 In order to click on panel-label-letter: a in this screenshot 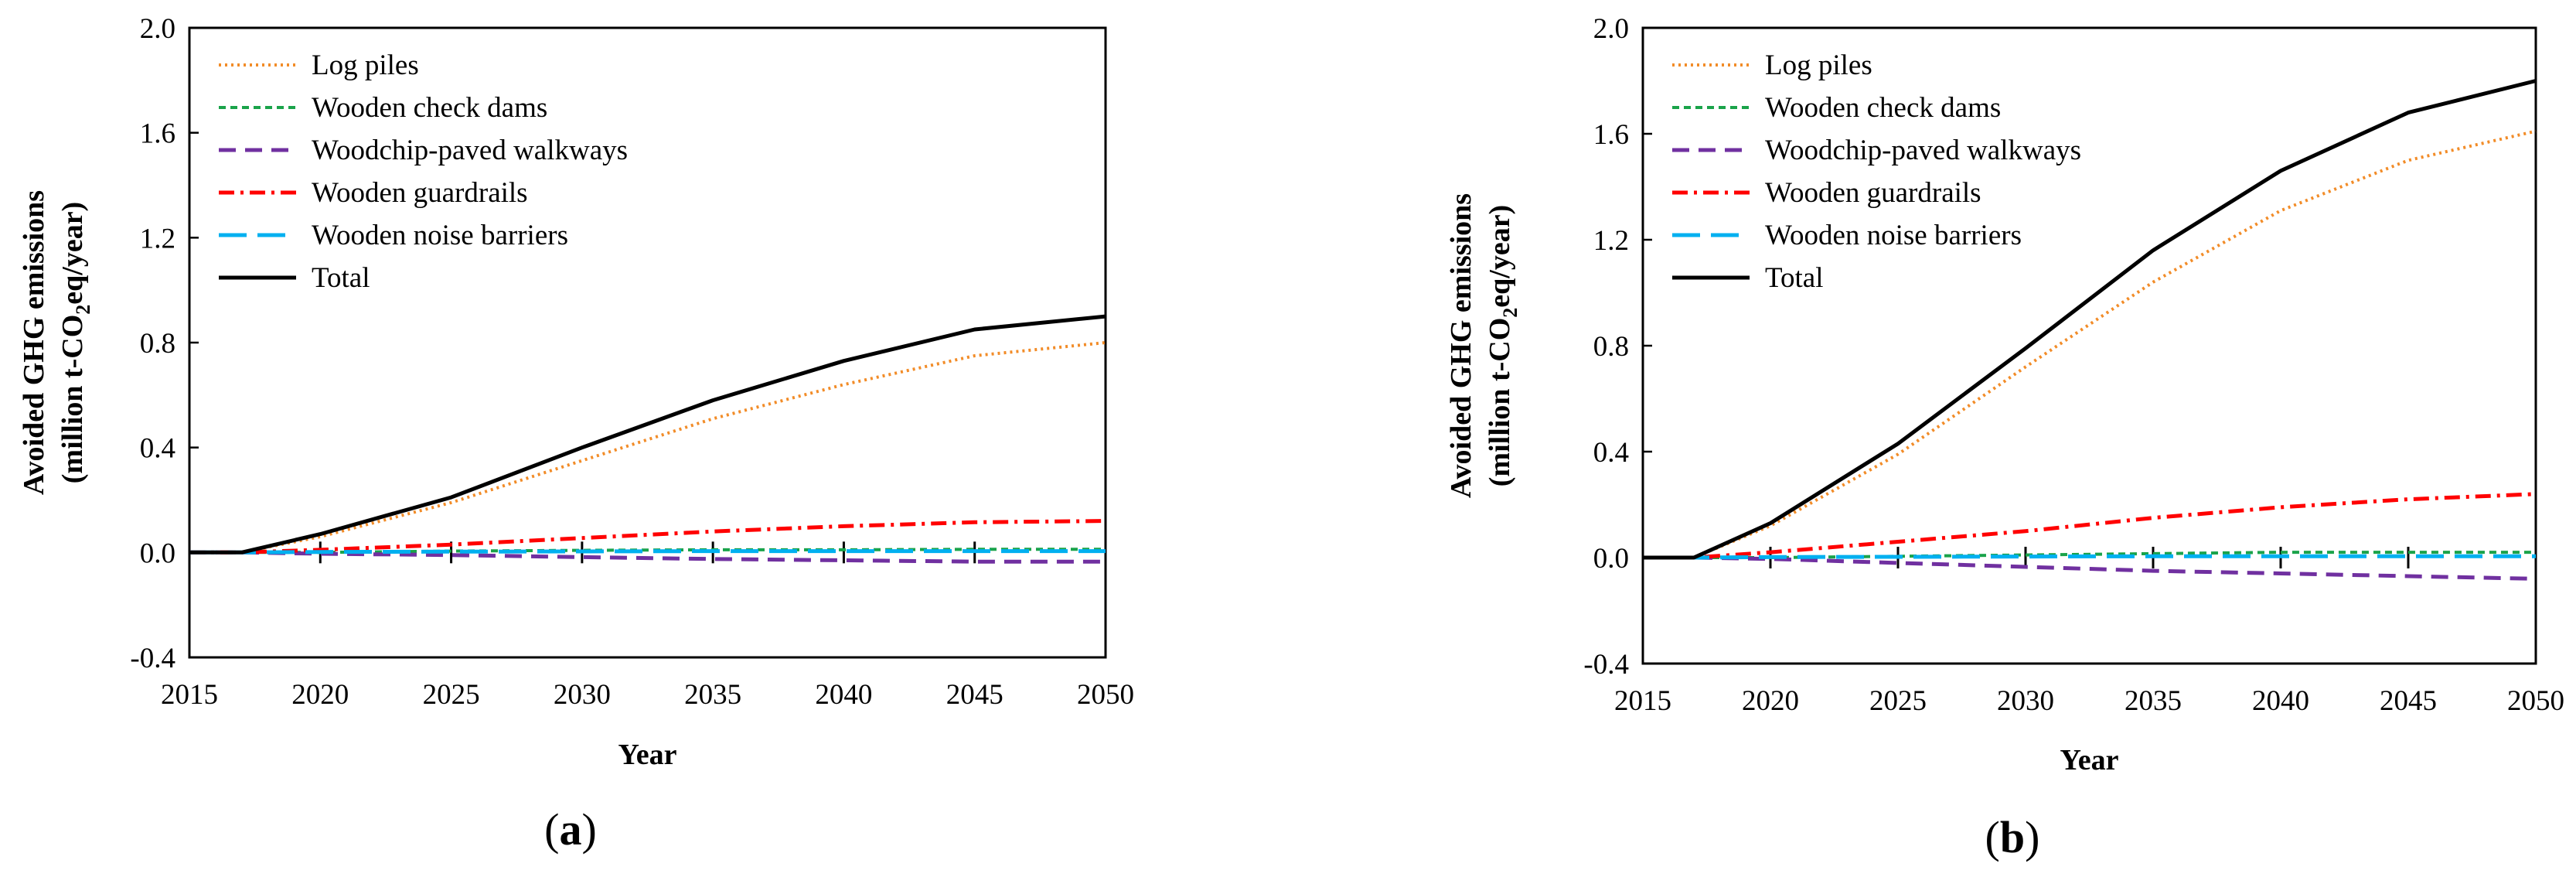, I will do `click(571, 830)`.